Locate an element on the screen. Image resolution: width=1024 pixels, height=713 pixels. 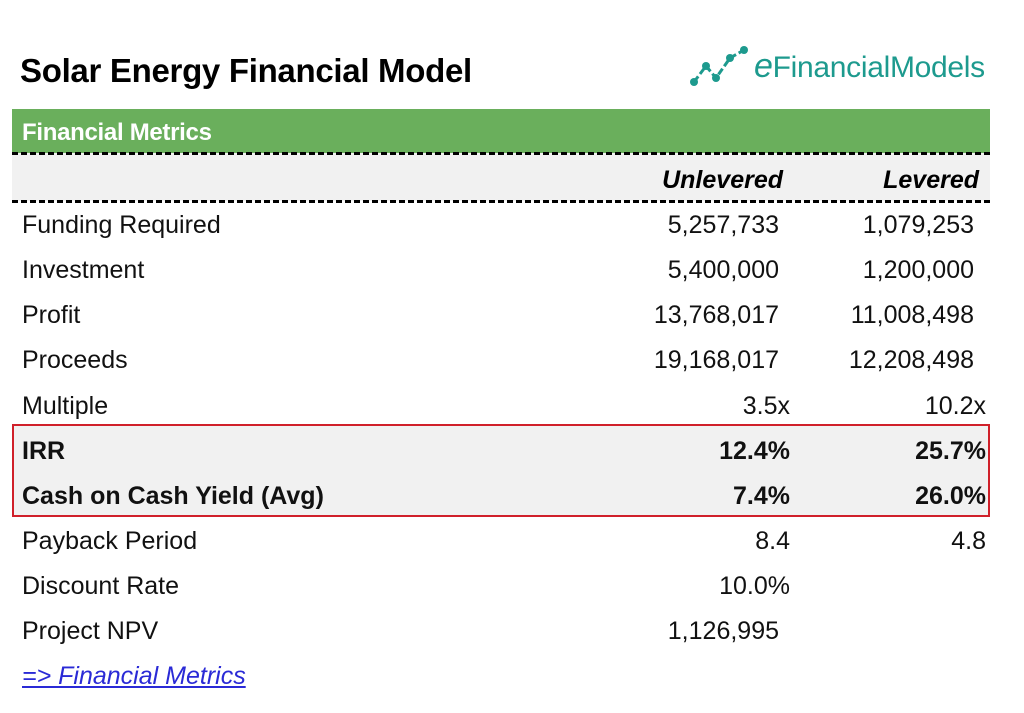
column-header-levered: Levered is located at coordinates (931, 180).